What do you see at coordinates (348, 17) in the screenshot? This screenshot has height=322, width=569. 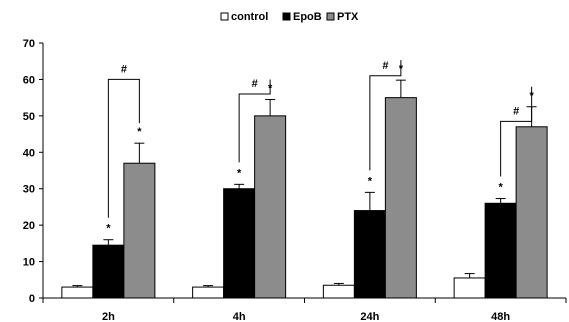 I see `legend-label-PTX: PTX` at bounding box center [348, 17].